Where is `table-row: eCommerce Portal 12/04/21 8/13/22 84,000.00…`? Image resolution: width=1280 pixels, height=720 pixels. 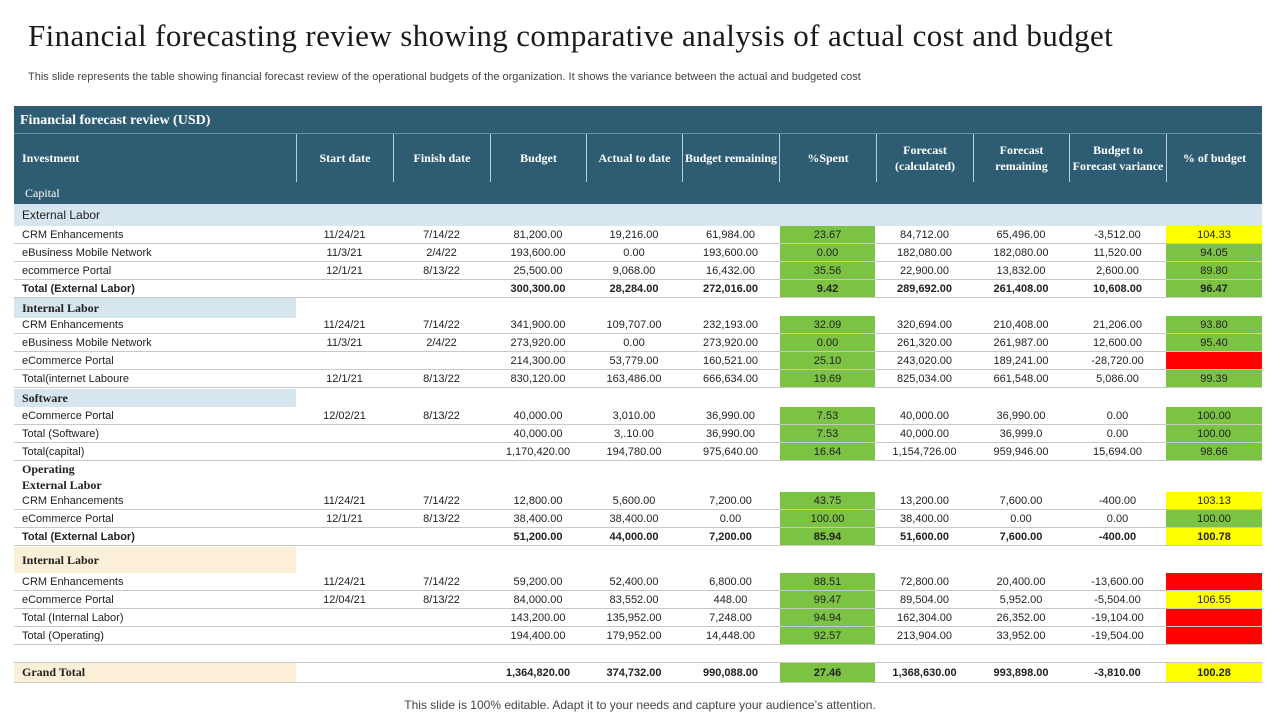
table-row: eCommerce Portal 12/04/21 8/13/22 84,000.00… is located at coordinates (638, 600).